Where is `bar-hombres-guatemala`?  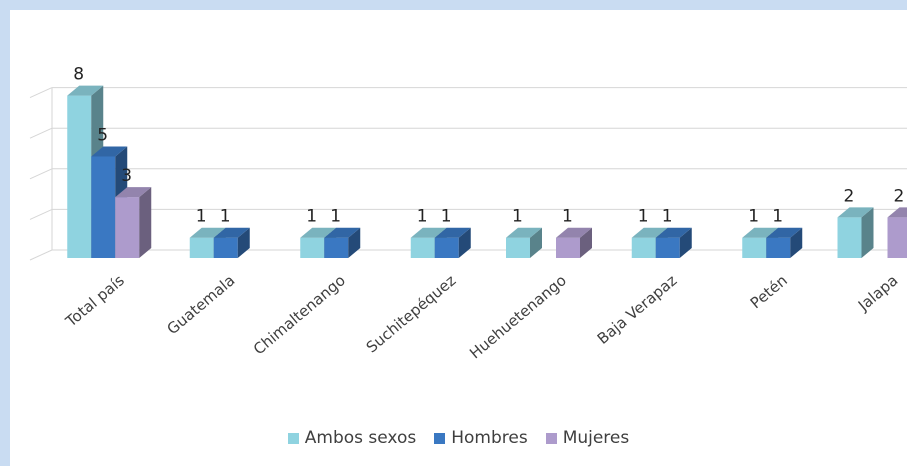 bar-hombres-guatemala is located at coordinates (225, 247).